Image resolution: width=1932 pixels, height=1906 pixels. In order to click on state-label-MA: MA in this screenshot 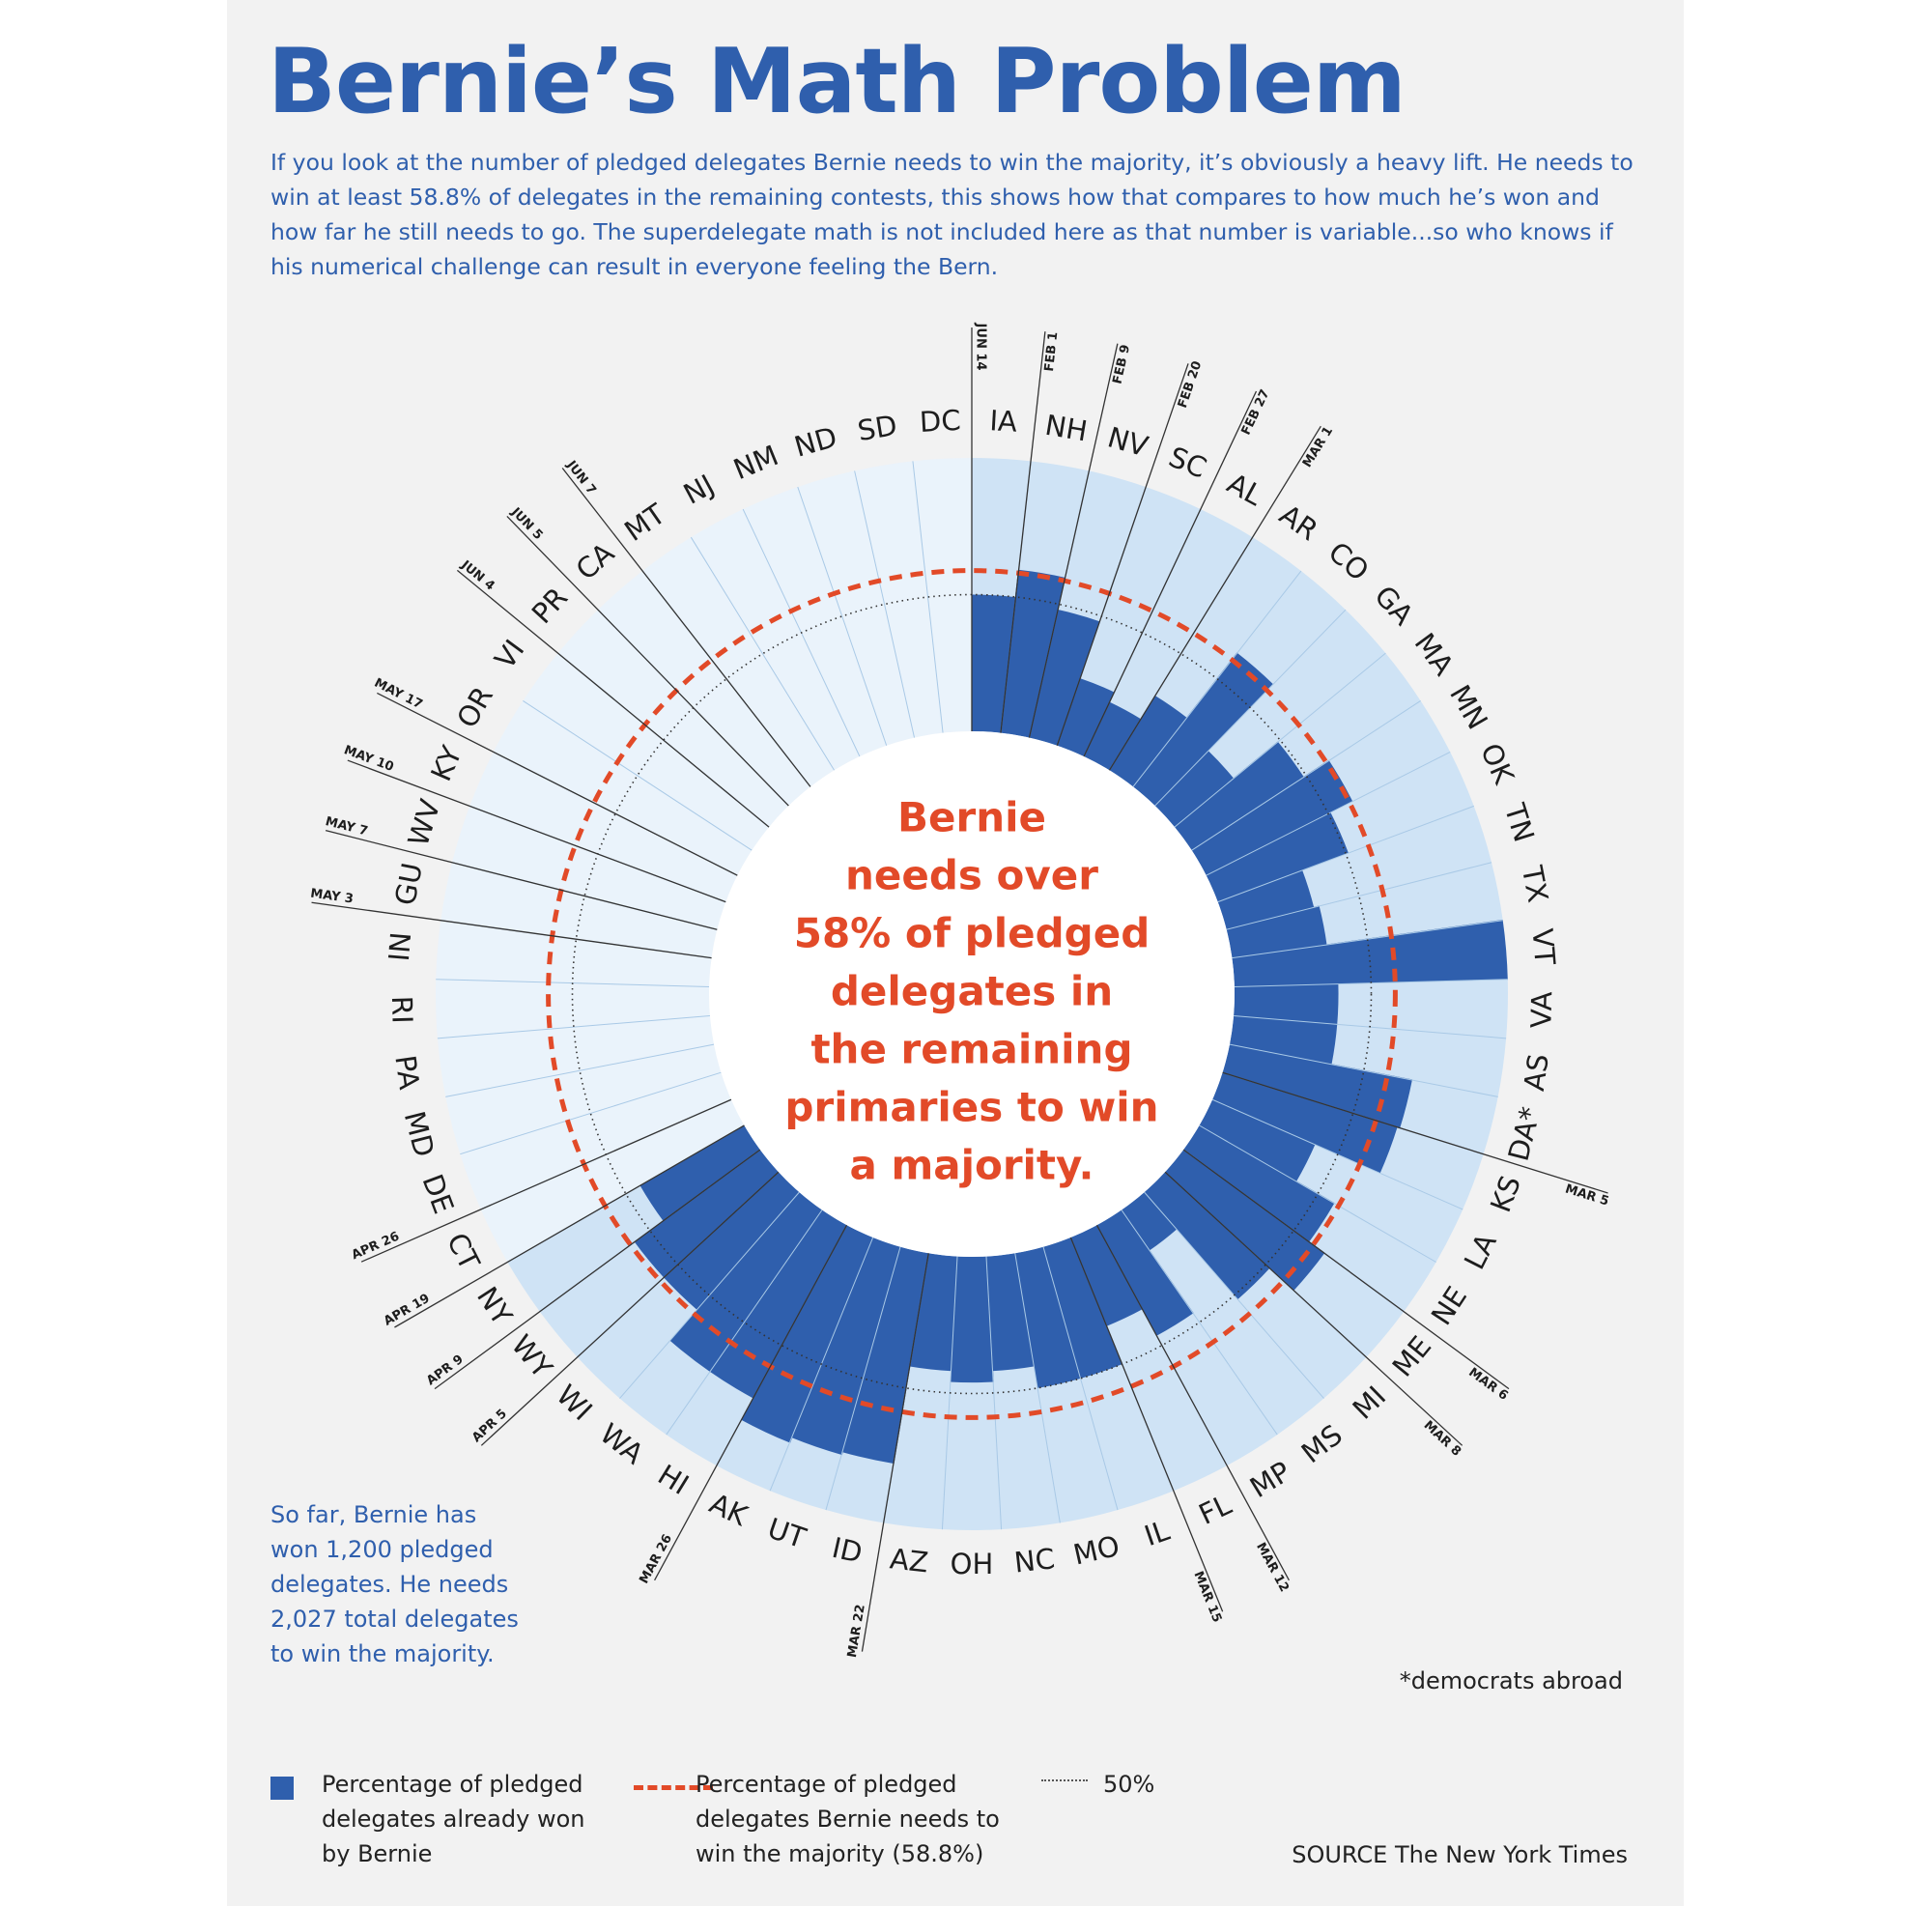, I will do `click(1434, 654)`.